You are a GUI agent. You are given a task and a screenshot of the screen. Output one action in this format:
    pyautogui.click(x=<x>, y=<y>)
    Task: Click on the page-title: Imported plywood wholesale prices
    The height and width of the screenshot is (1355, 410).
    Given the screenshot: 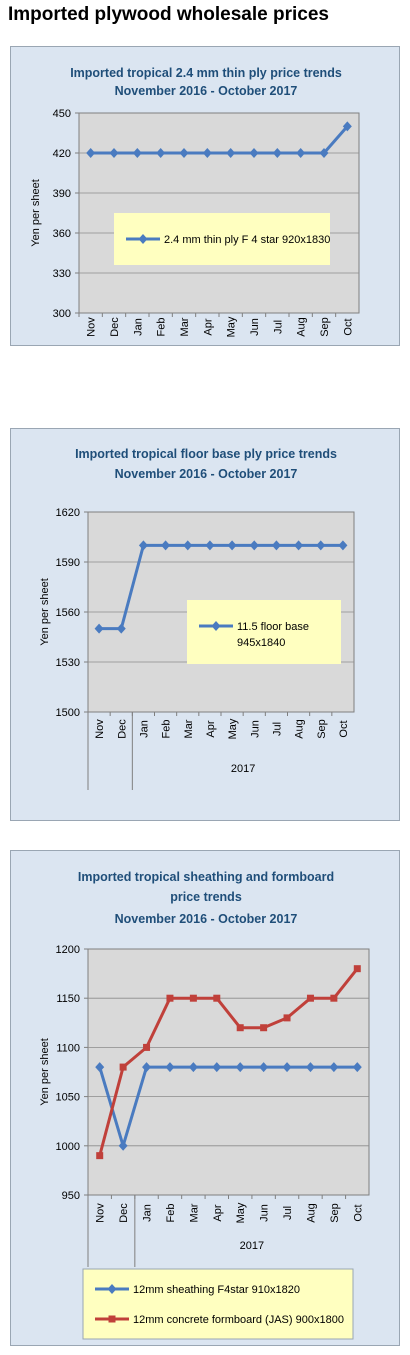 What is the action you would take?
    pyautogui.click(x=168, y=14)
    